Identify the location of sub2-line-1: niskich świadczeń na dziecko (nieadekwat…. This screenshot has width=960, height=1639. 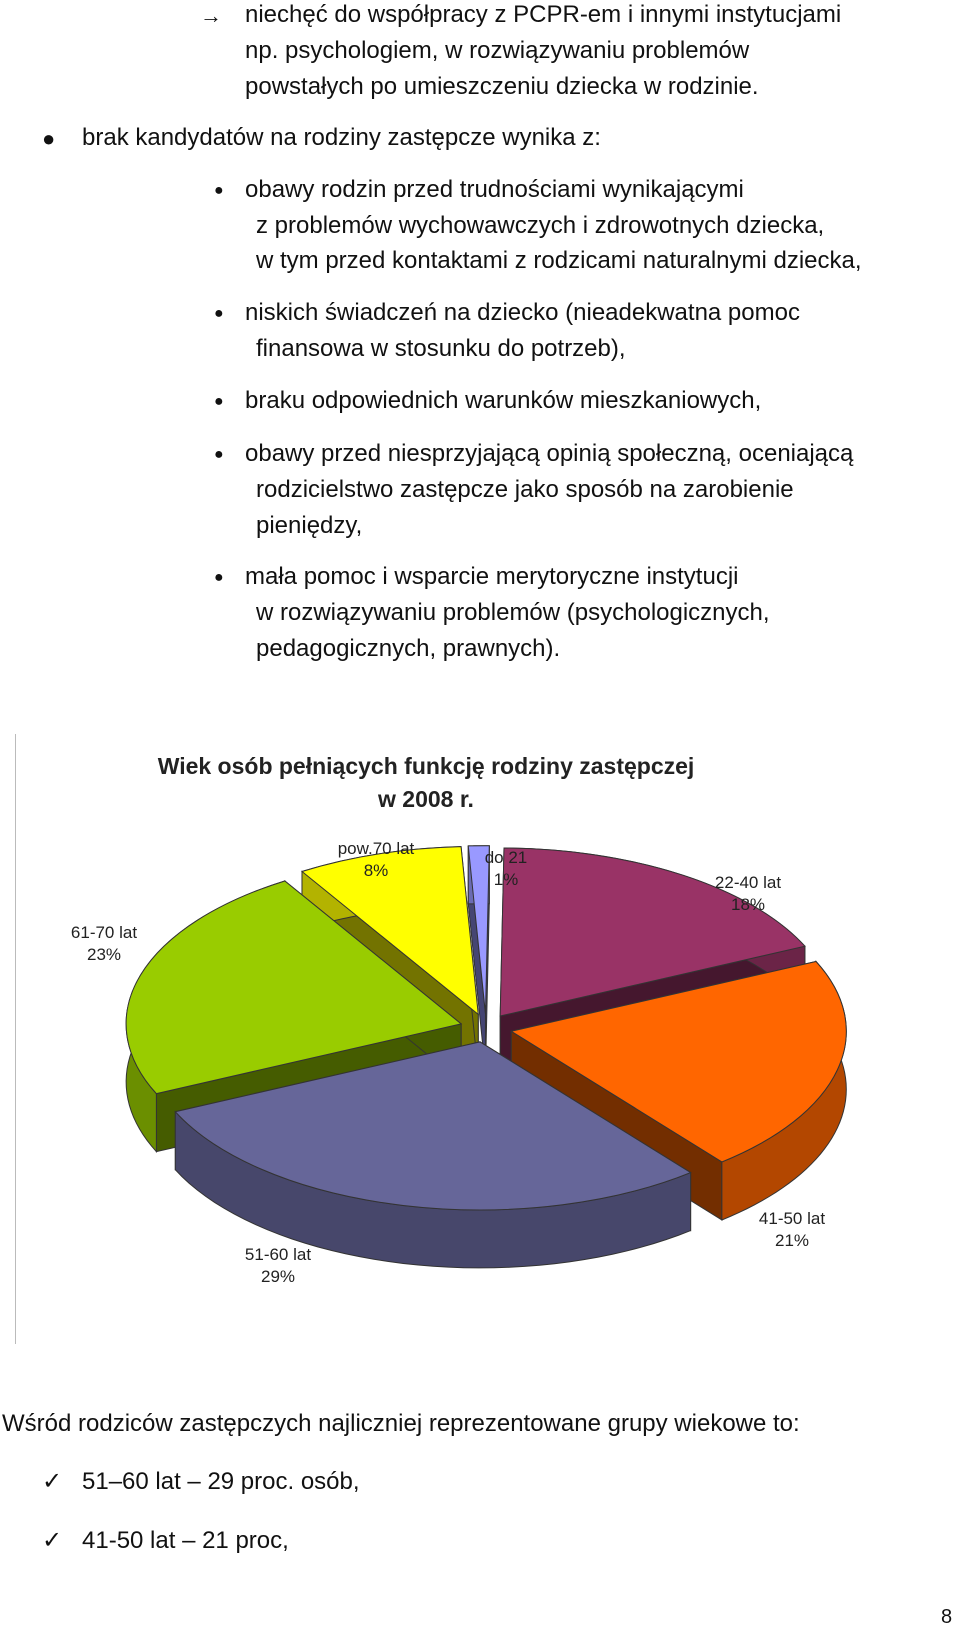
(522, 312).